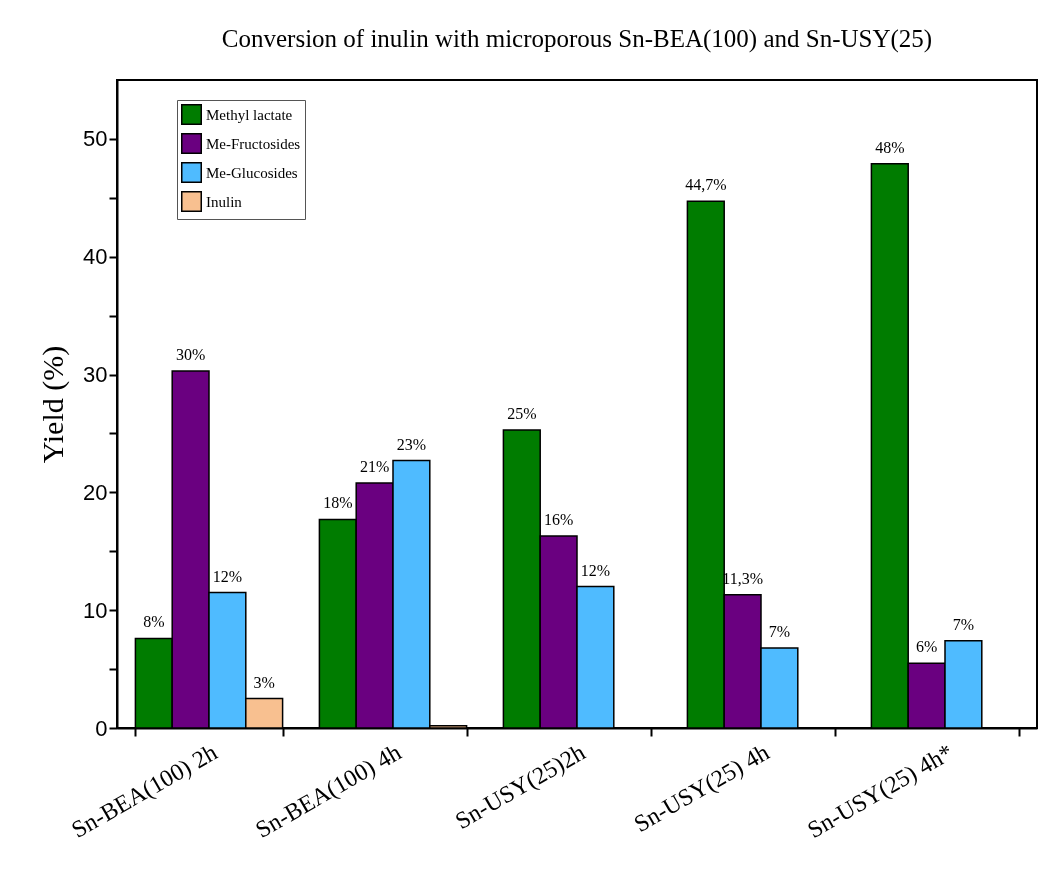  I want to click on legend-label: Me-Fructosides, so click(253, 143).